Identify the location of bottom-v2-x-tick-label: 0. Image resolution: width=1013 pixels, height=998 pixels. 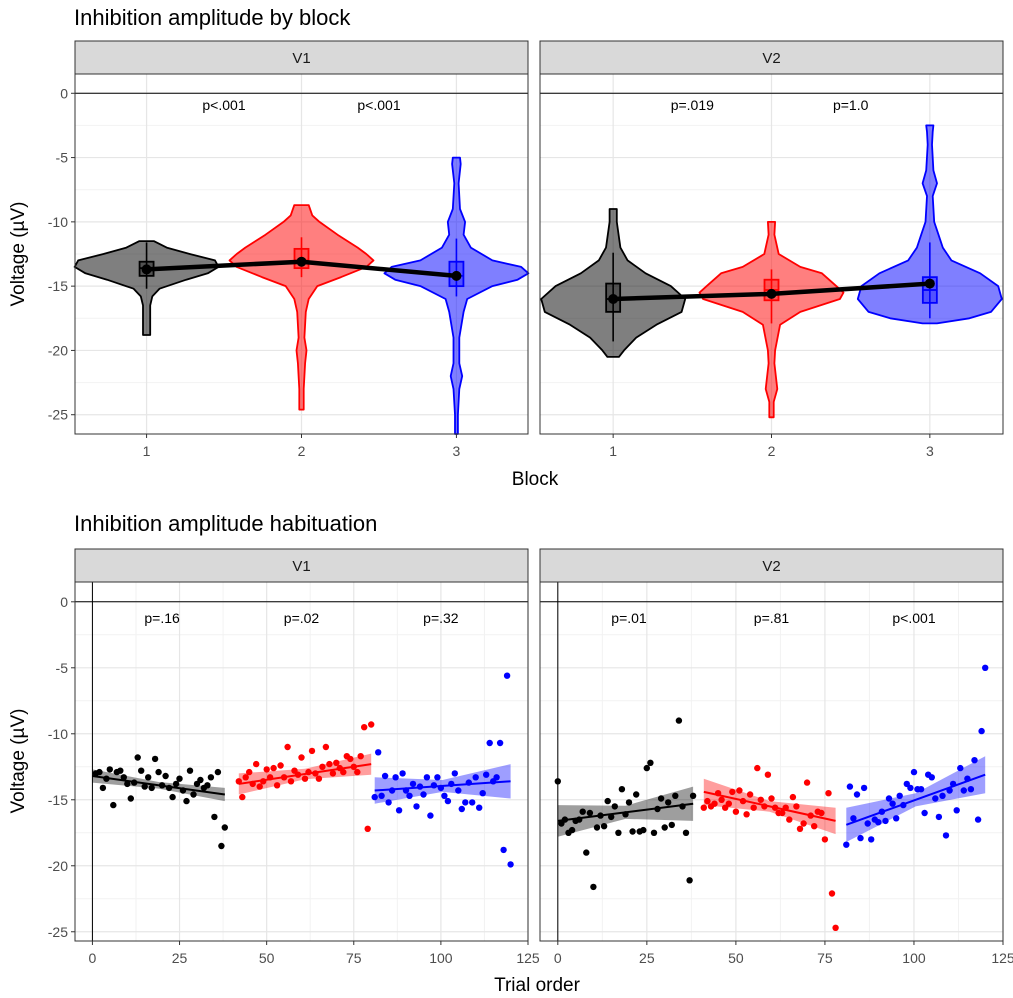
(558, 958).